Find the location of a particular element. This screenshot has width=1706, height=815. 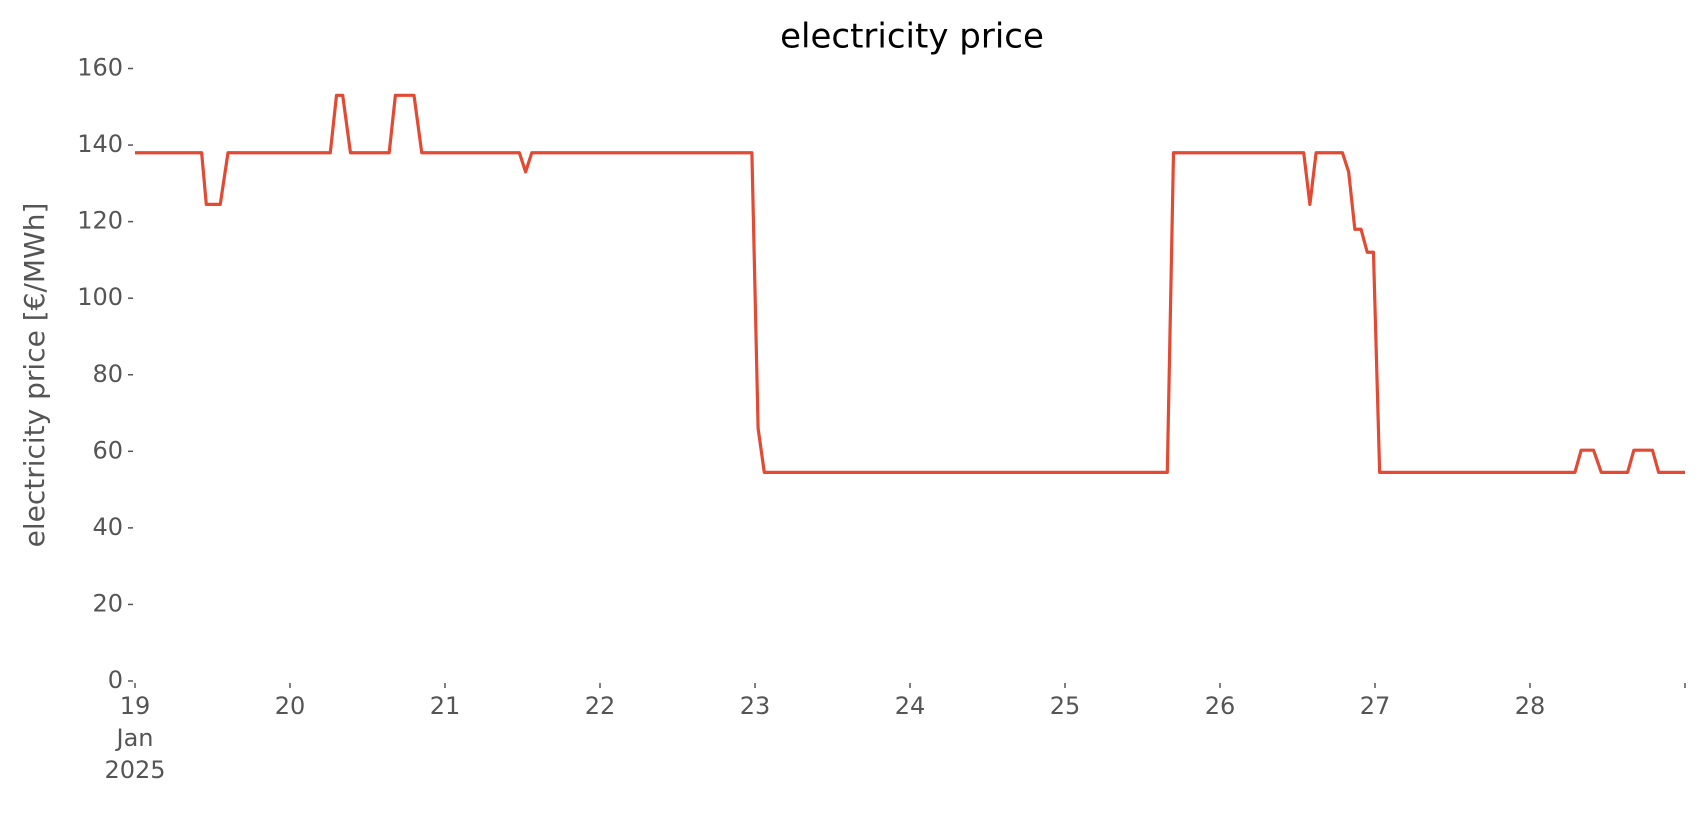

x-tick-label: 27 is located at coordinates (1375, 706).